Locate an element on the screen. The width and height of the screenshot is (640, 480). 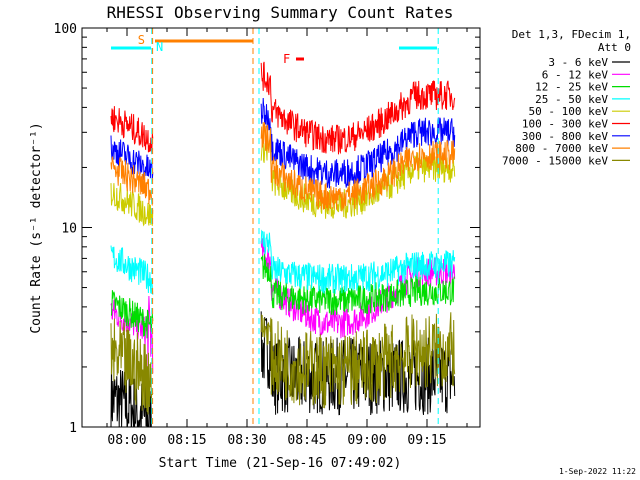
series-line-1-after-gap is located at coordinates (358, 288).